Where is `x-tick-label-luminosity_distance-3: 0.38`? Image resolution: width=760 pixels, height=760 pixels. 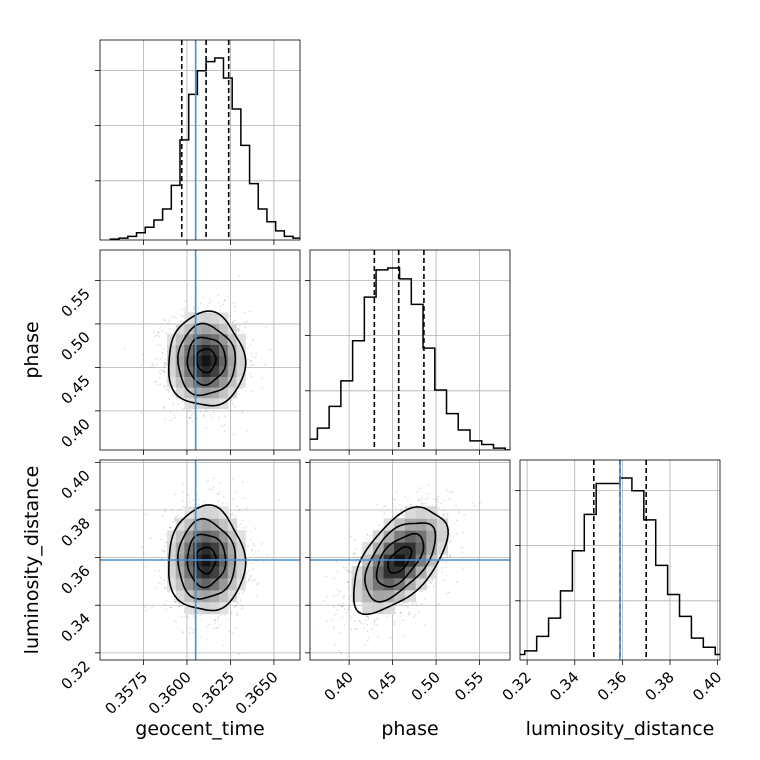 x-tick-label-luminosity_distance-3: 0.38 is located at coordinates (659, 686).